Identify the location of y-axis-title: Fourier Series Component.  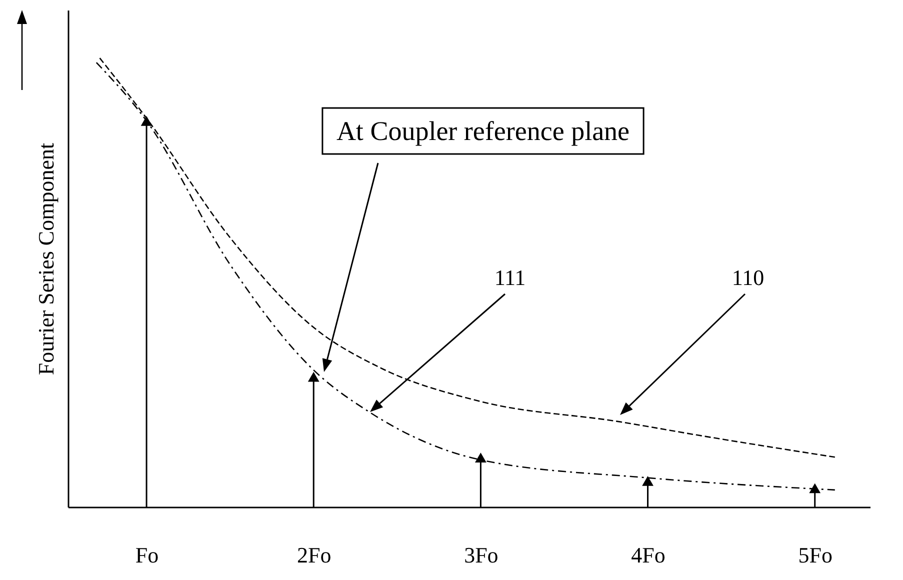
(46, 259).